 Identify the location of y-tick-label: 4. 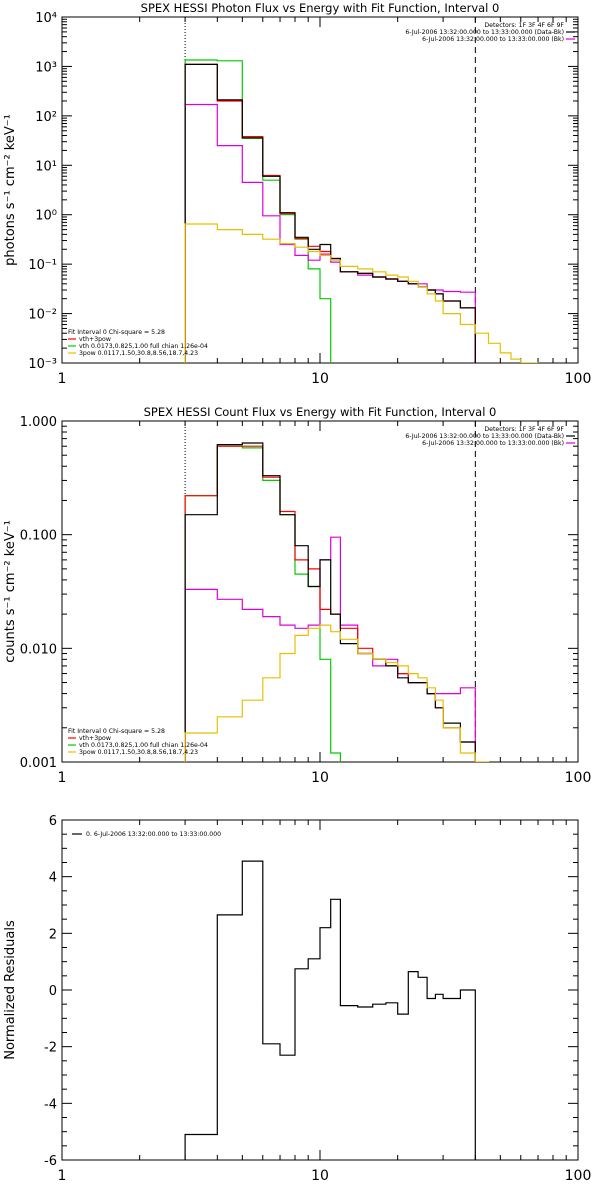
(53, 878).